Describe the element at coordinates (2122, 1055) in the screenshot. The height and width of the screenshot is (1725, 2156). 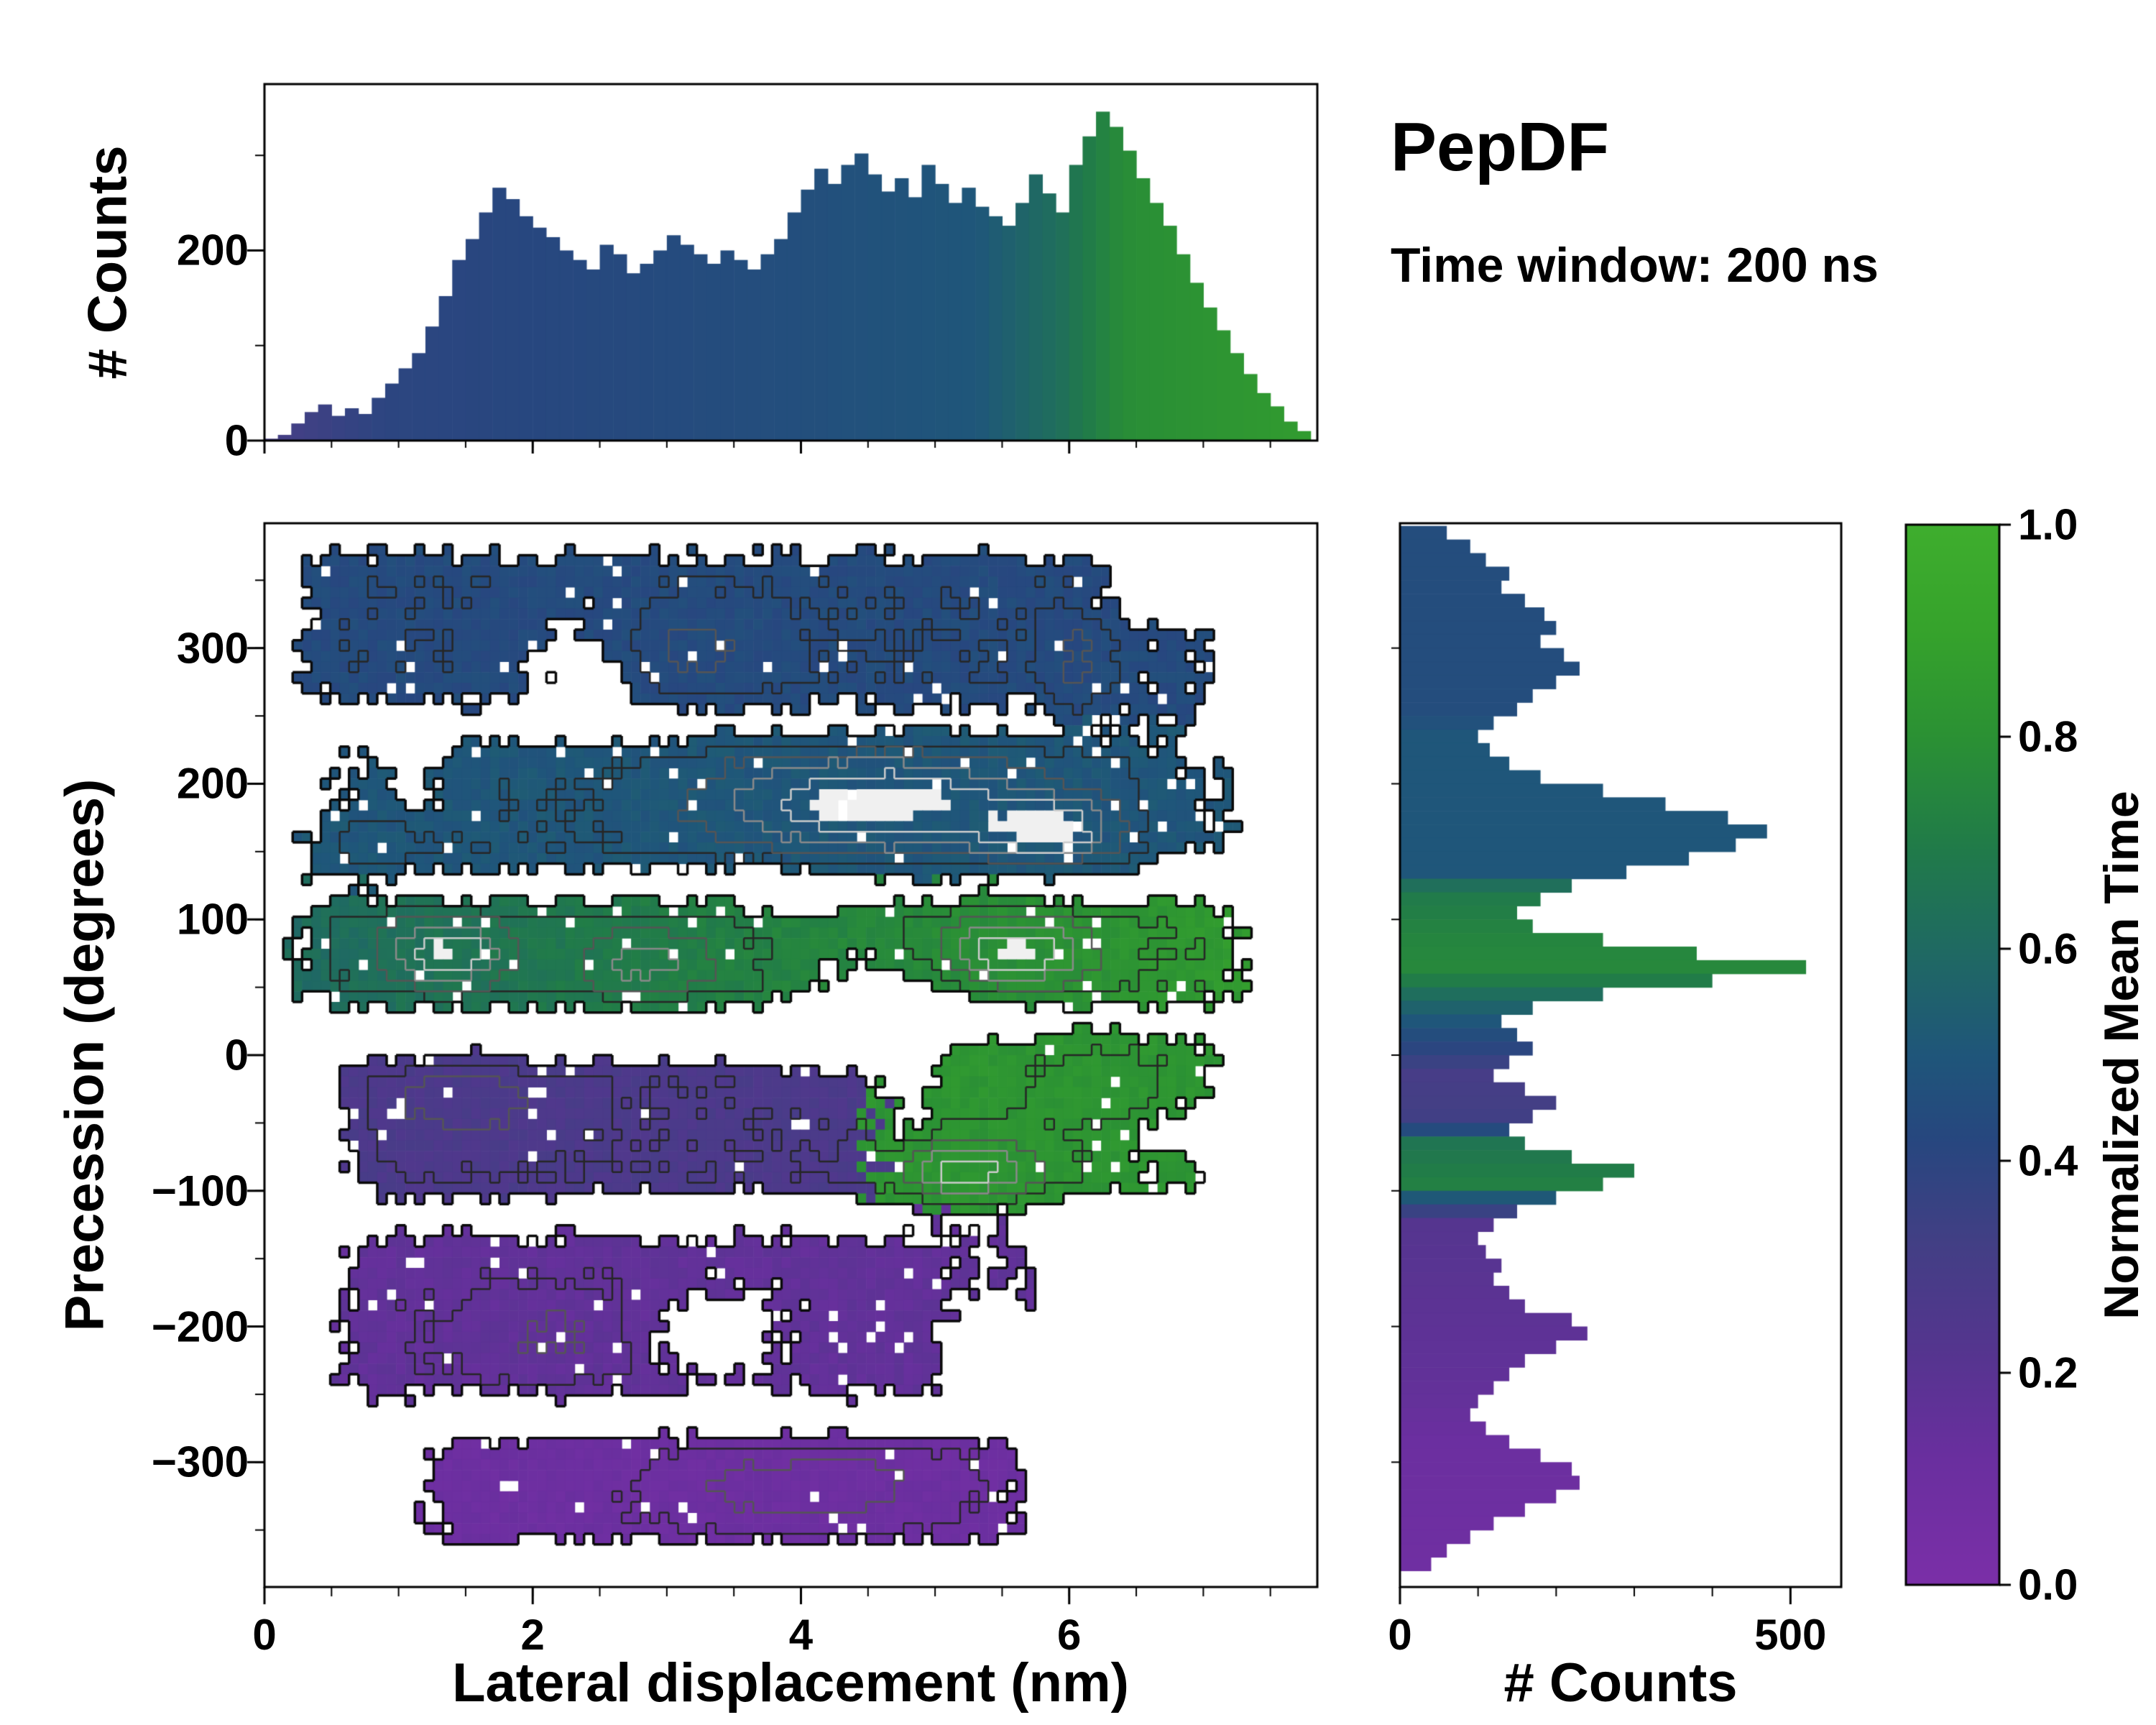
I see `colorbar-label: Normalized Mean Time` at that location.